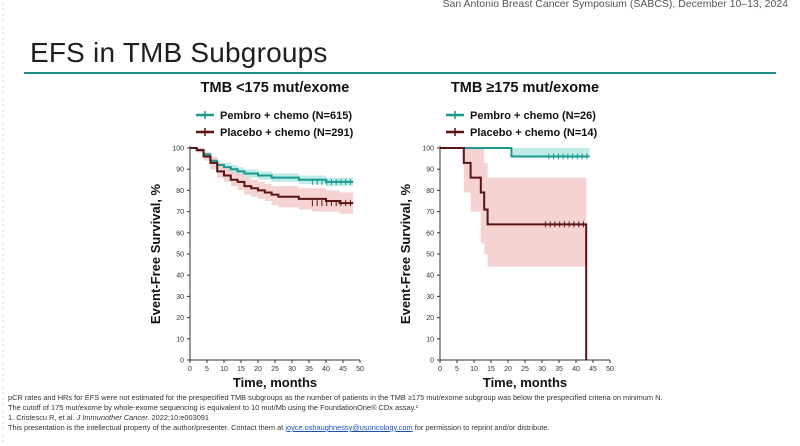 This screenshot has height=446, width=800. Describe the element at coordinates (4, 223) in the screenshot. I see `decorative-dot-pattern` at that location.